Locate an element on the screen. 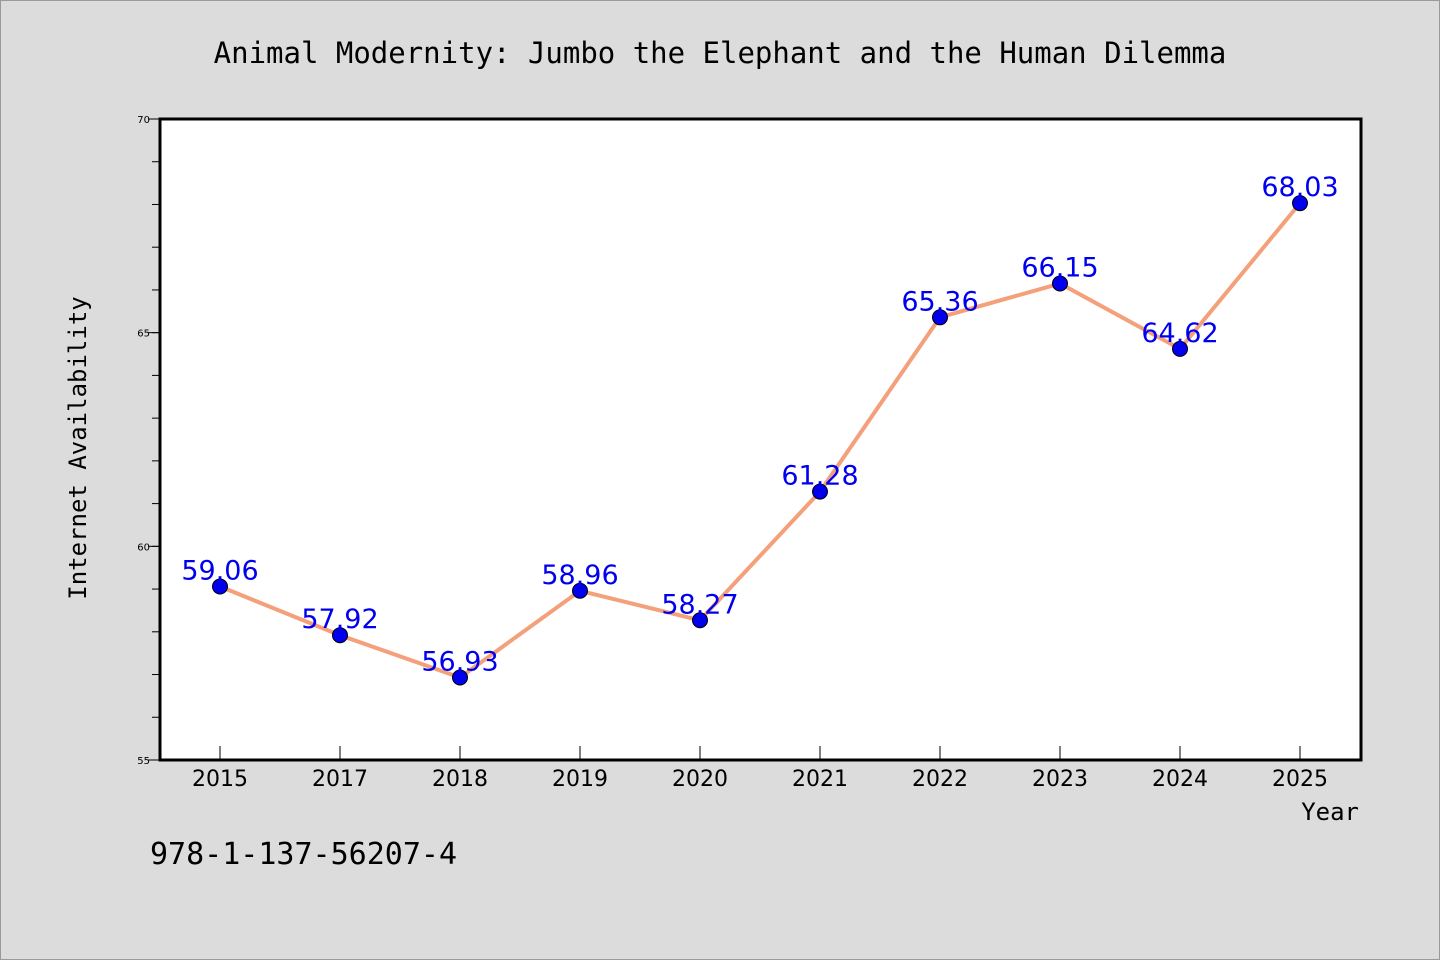 The image size is (1440, 960). data-label: 56.93 is located at coordinates (459, 662).